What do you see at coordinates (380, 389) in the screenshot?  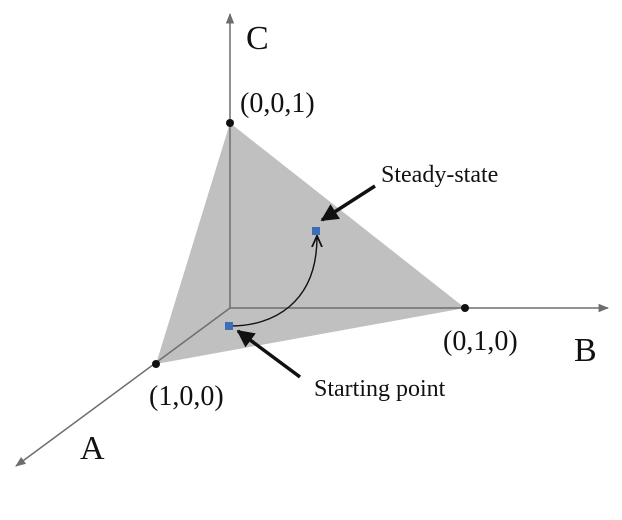 I see `starting-point-label: Starting point` at bounding box center [380, 389].